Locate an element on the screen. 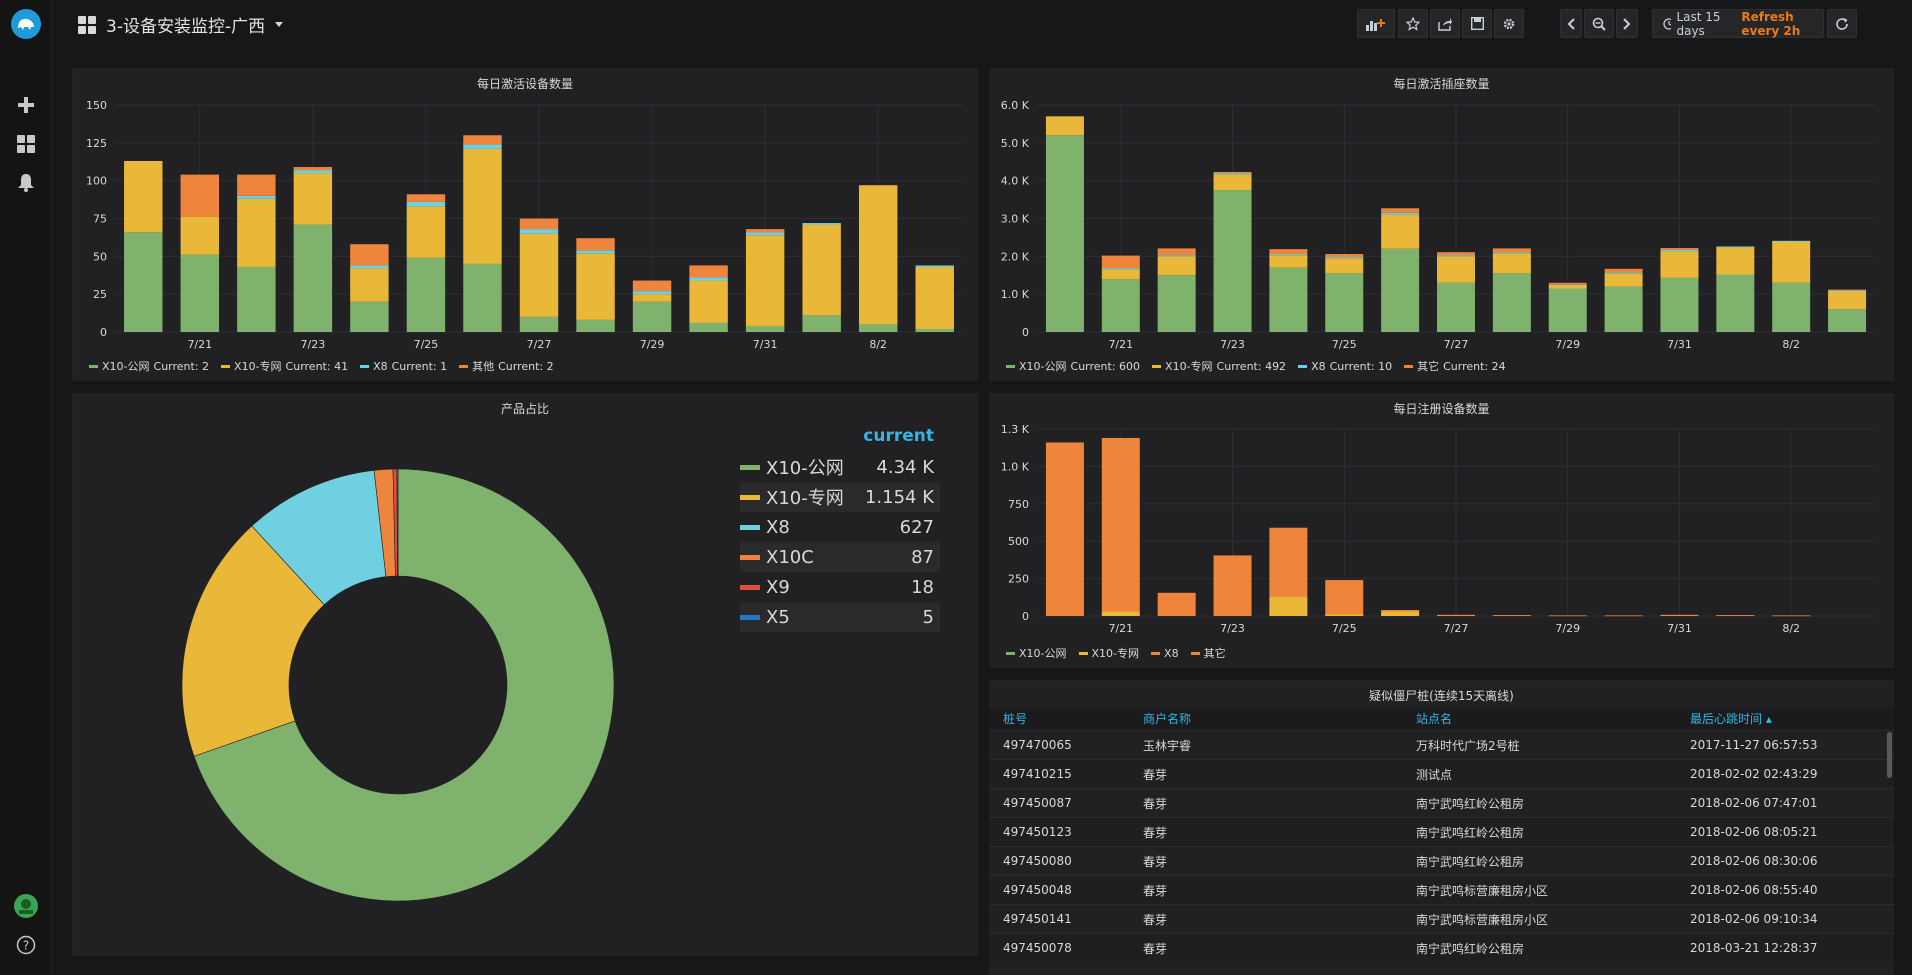 The width and height of the screenshot is (1912, 975). legend-item: X10-公网 Current: 2 is located at coordinates (149, 366).